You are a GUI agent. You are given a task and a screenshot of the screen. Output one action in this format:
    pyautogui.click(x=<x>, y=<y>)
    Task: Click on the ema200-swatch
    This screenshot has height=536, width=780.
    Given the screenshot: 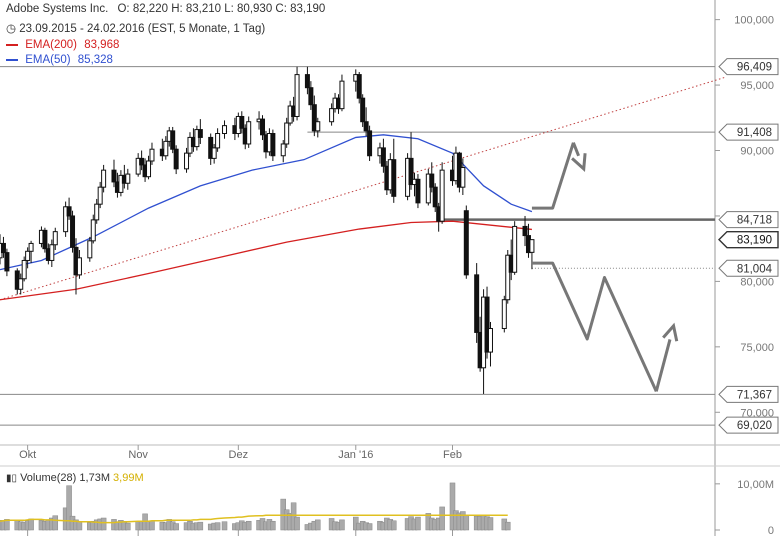 What is the action you would take?
    pyautogui.click(x=12, y=44)
    